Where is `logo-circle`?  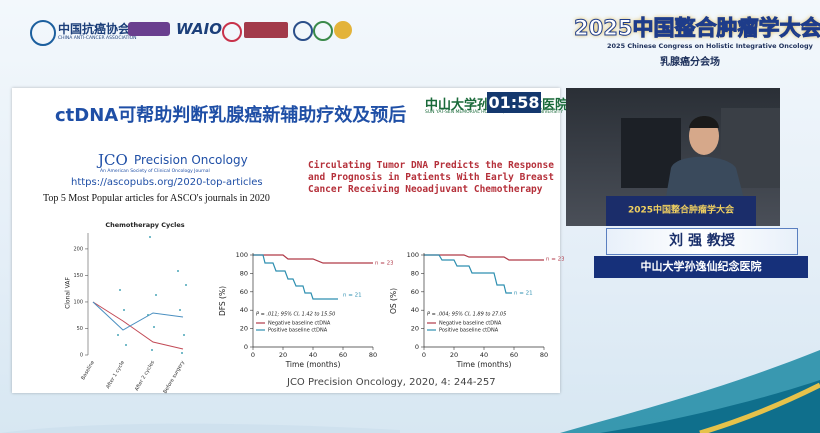
logo-circle is located at coordinates (43, 33).